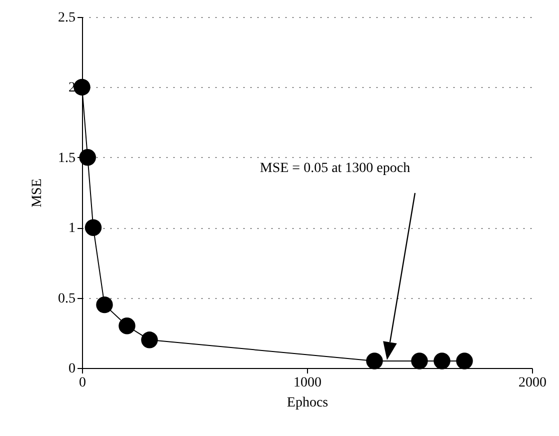 Image resolution: width=559 pixels, height=436 pixels. What do you see at coordinates (308, 383) in the screenshot?
I see `x-tick-label: 1000` at bounding box center [308, 383].